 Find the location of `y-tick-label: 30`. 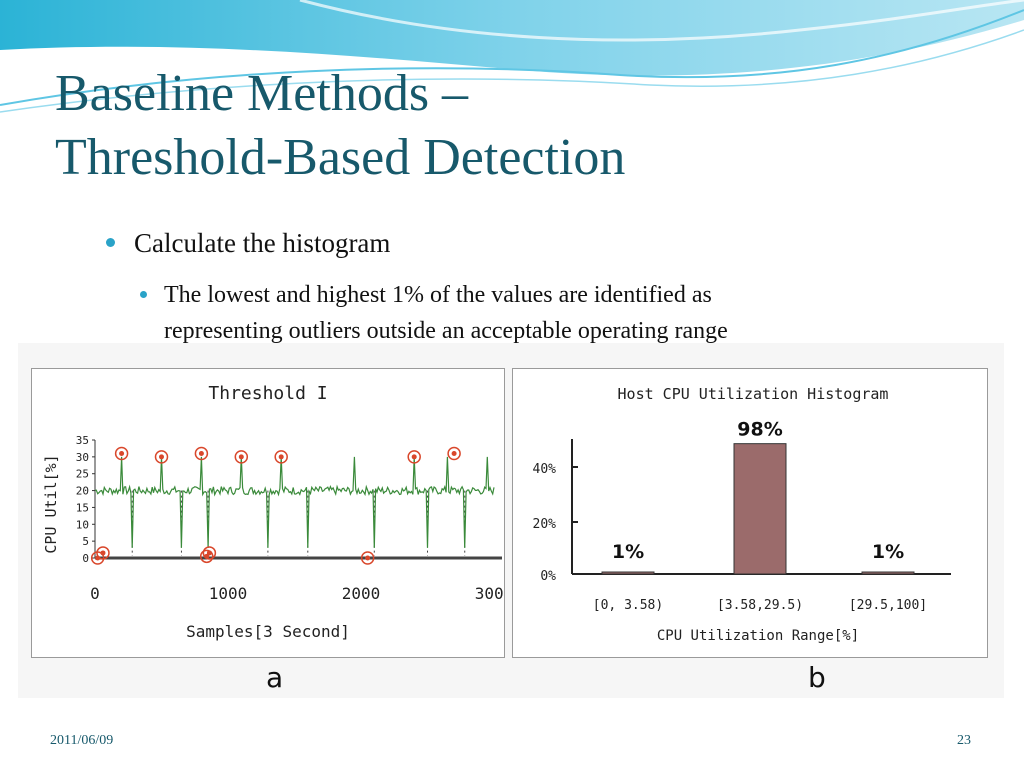

y-tick-label: 30 is located at coordinates (82, 457).